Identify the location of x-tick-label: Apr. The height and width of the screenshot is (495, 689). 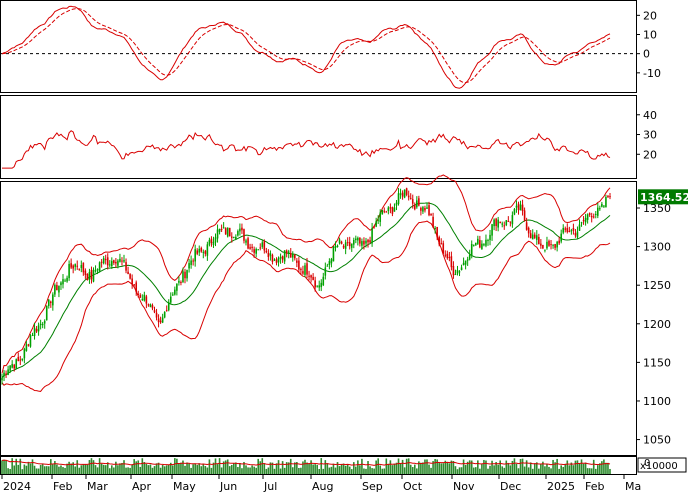
(142, 486).